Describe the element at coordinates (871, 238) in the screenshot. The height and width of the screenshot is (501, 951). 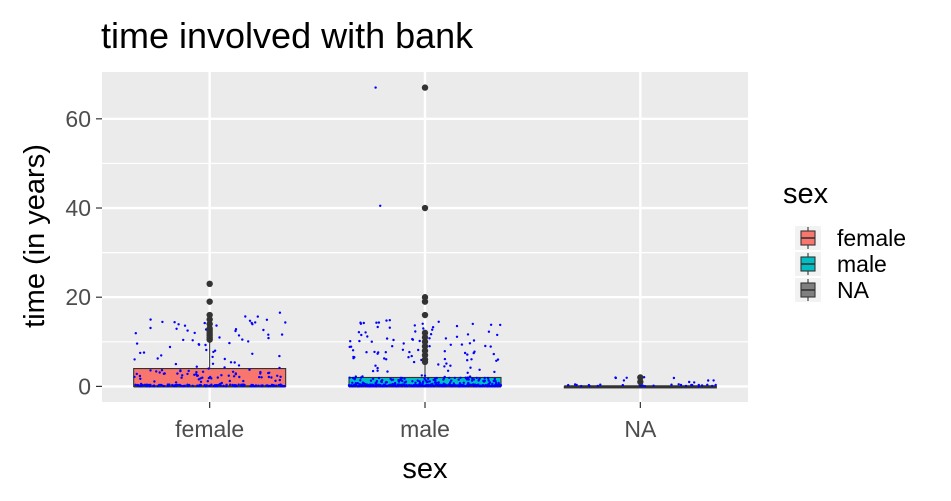
I see `legend-label-female: female` at that location.